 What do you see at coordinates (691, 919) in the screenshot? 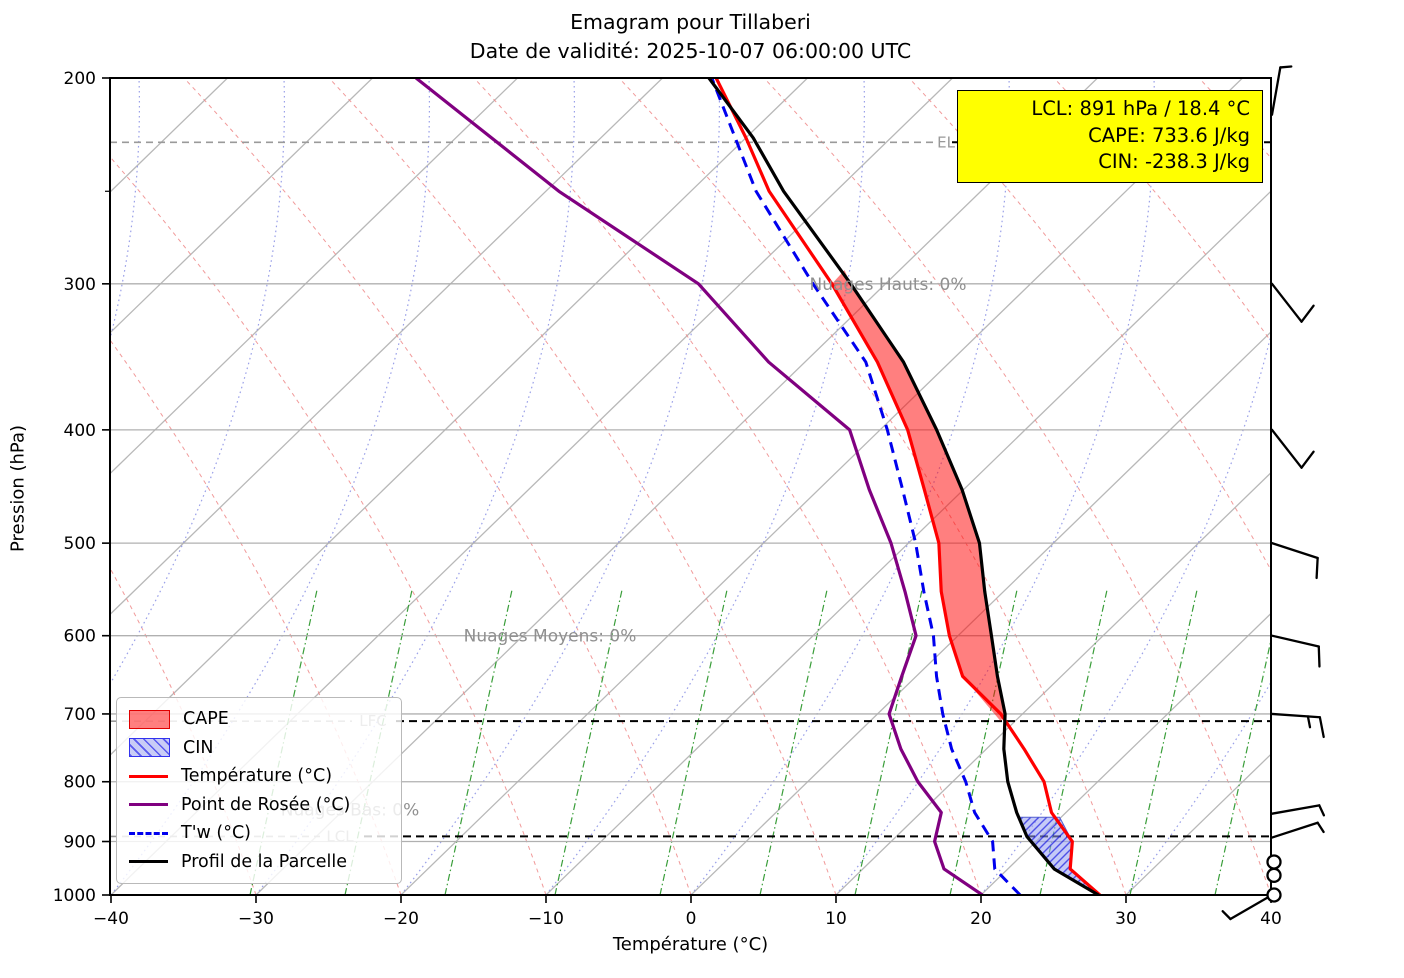
I see `x-tick-label: 0` at bounding box center [691, 919].